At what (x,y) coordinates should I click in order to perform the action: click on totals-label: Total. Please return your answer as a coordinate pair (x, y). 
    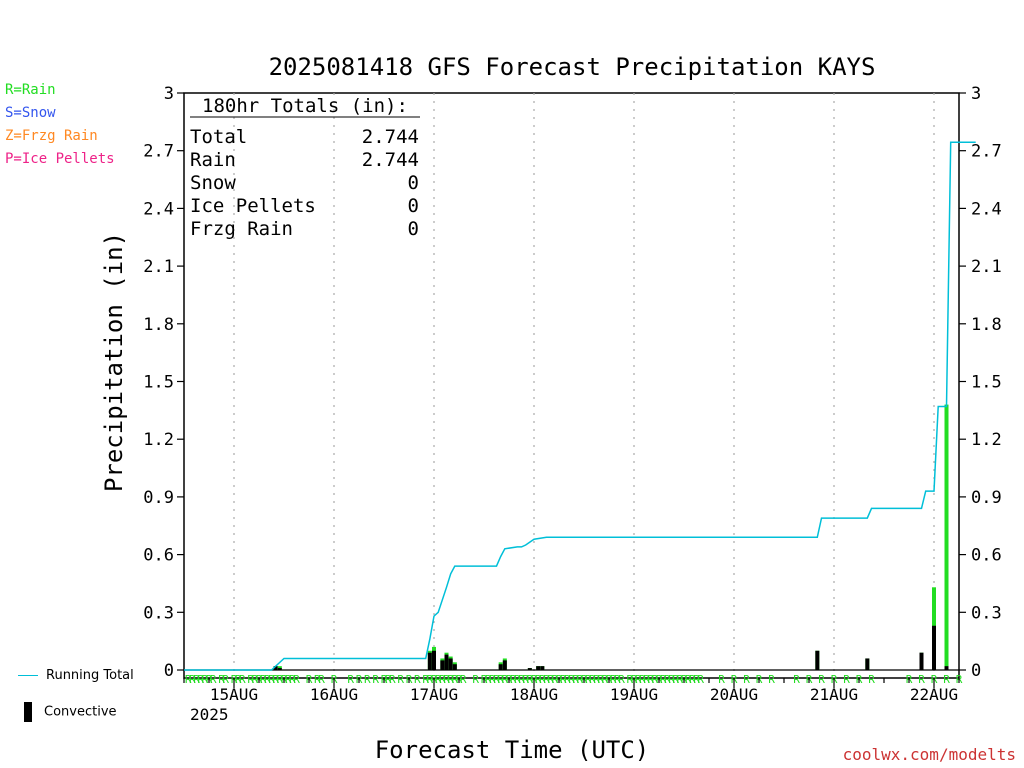
    Looking at the image, I should click on (218, 137).